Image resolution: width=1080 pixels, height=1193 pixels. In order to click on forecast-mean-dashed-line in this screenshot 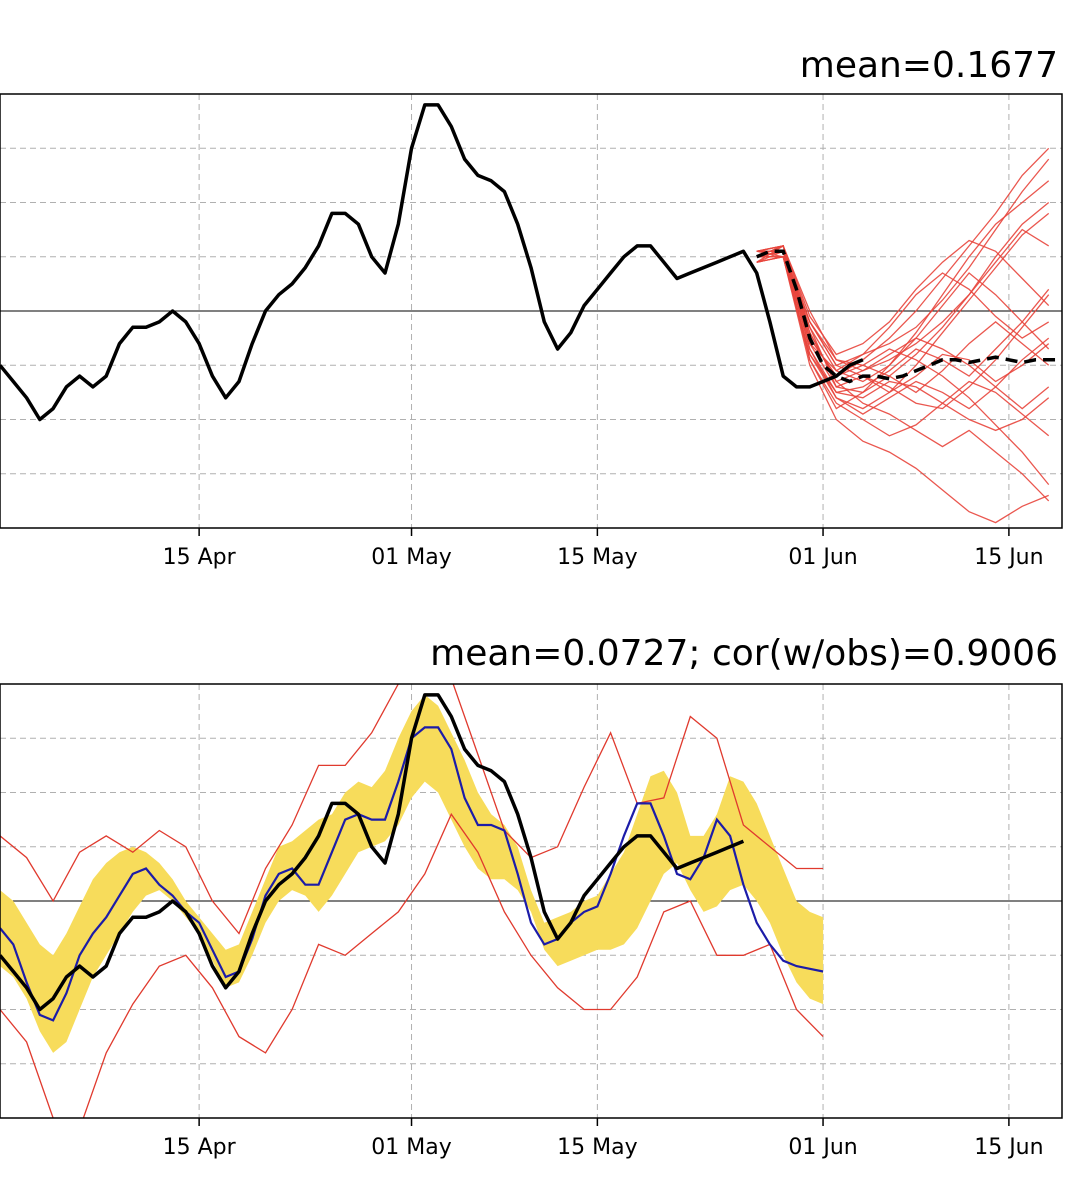, I will do `click(909, 316)`.